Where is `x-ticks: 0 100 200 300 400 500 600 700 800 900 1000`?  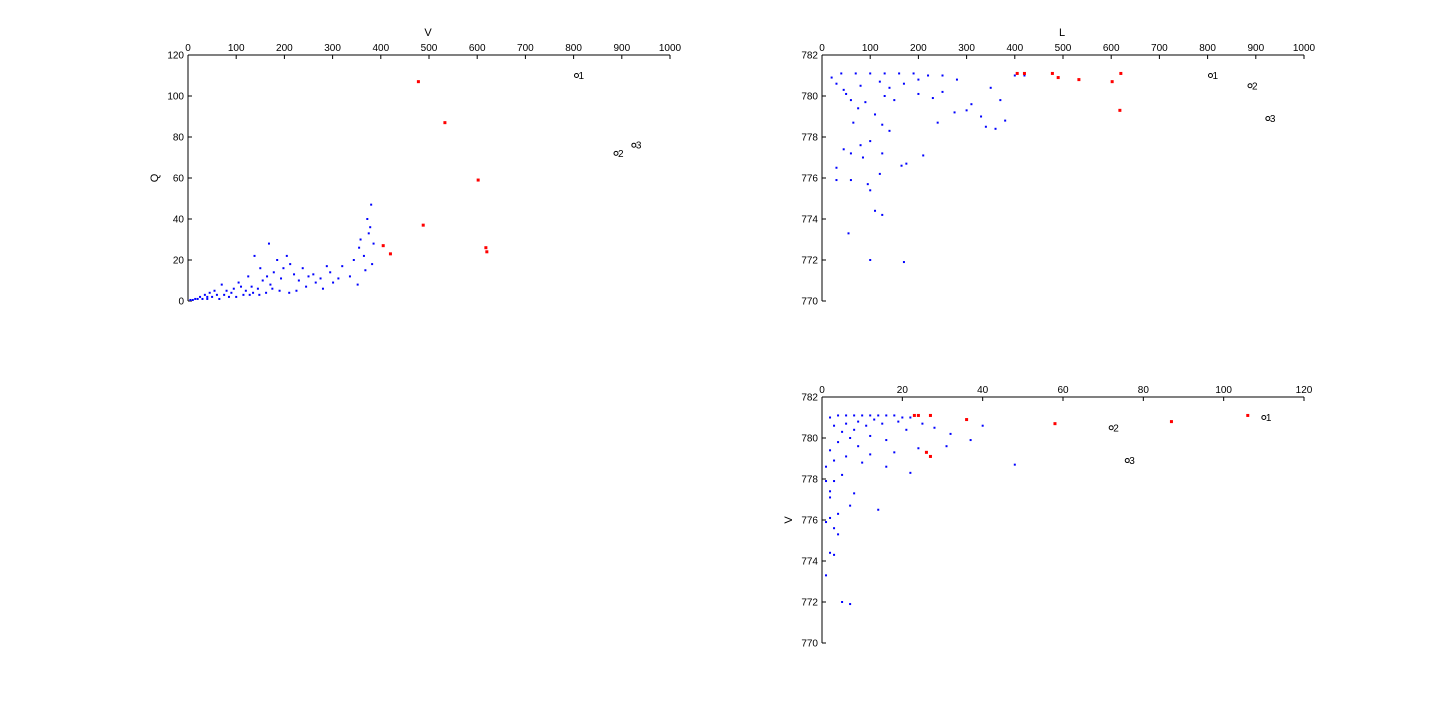 x-ticks: 0 100 200 300 400 500 600 700 800 900 1000 is located at coordinates (433, 51).